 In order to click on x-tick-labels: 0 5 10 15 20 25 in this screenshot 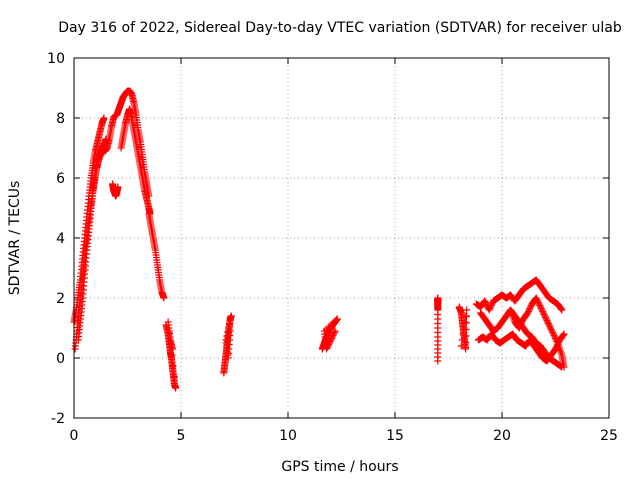, I will do `click(344, 436)`.